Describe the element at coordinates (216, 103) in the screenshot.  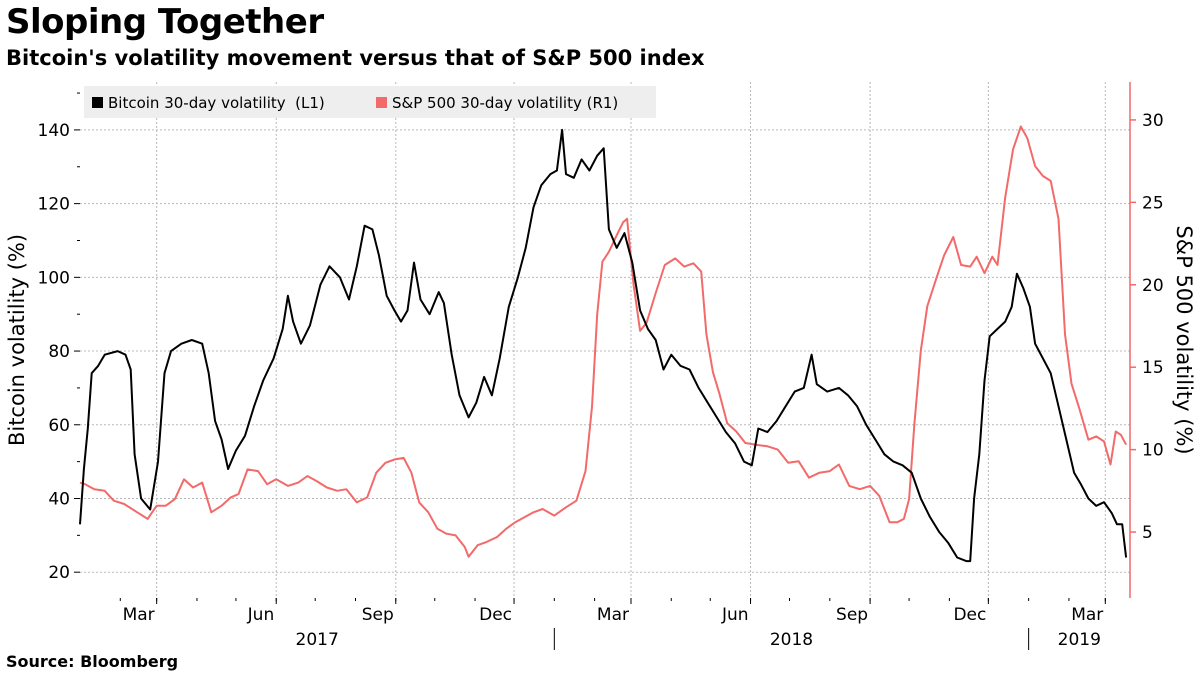
I see `legend-label-bitcoin: Bitcoin 30-day volatility (L1)` at that location.